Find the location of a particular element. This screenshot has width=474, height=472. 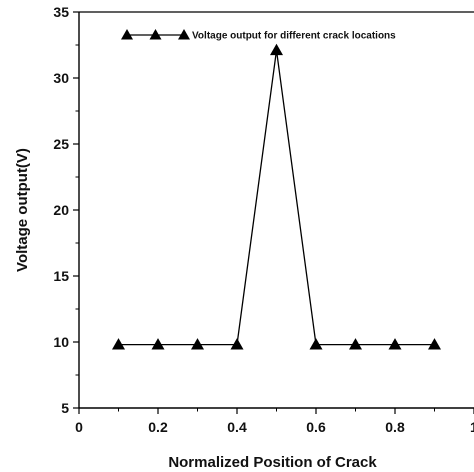

y-tick-label: 20 is located at coordinates (61, 210).